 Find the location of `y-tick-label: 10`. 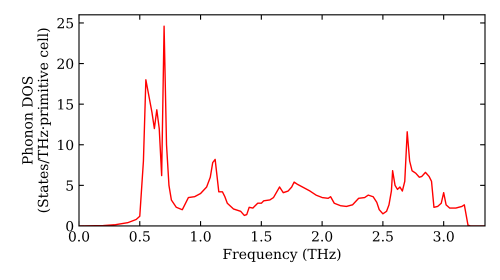

y-tick-label: 10 is located at coordinates (66, 145).